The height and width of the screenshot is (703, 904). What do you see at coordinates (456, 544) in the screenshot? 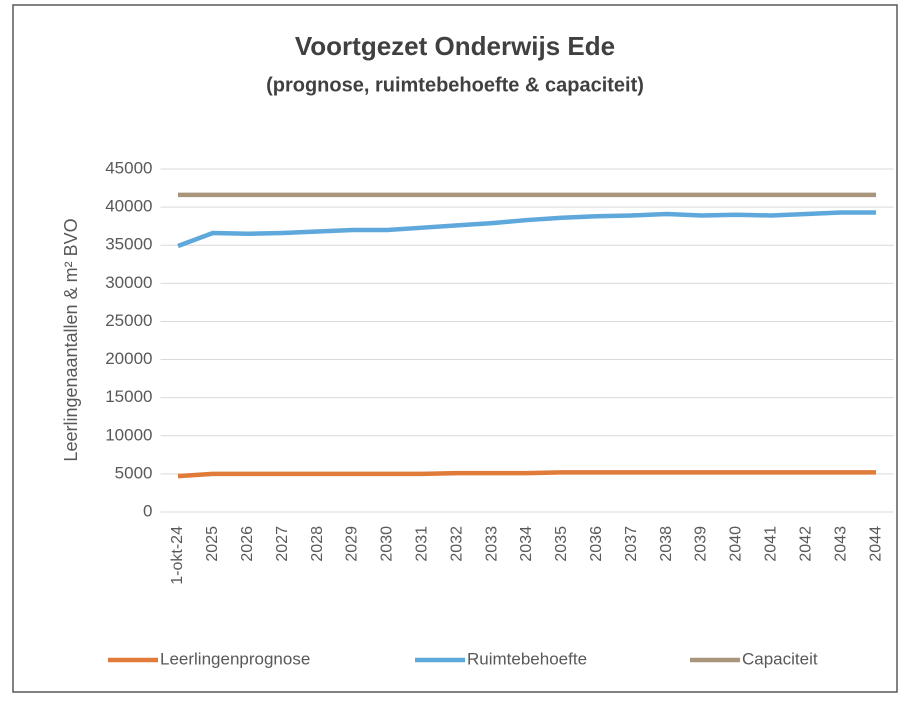
I see `x-tick-label: 2032` at bounding box center [456, 544].